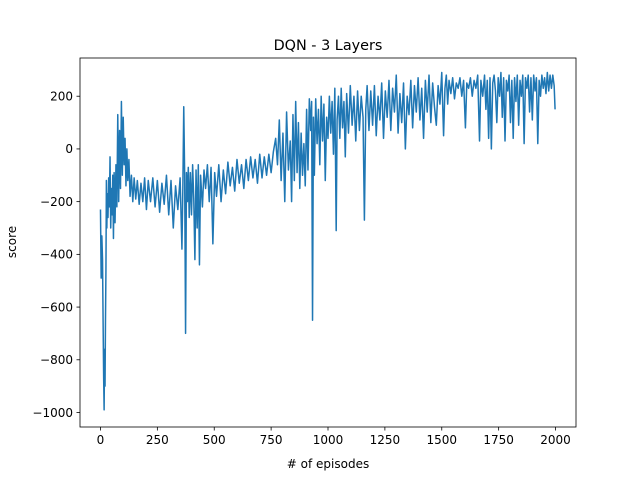 Image resolution: width=640 pixels, height=485 pixels. Describe the element at coordinates (12, 242) in the screenshot. I see `y-axis-label: score` at that location.